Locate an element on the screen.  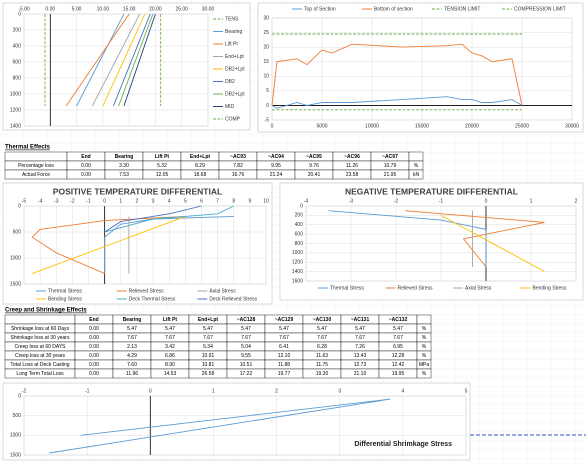
y-tick-label: -5 is located at coordinates (267, 120).